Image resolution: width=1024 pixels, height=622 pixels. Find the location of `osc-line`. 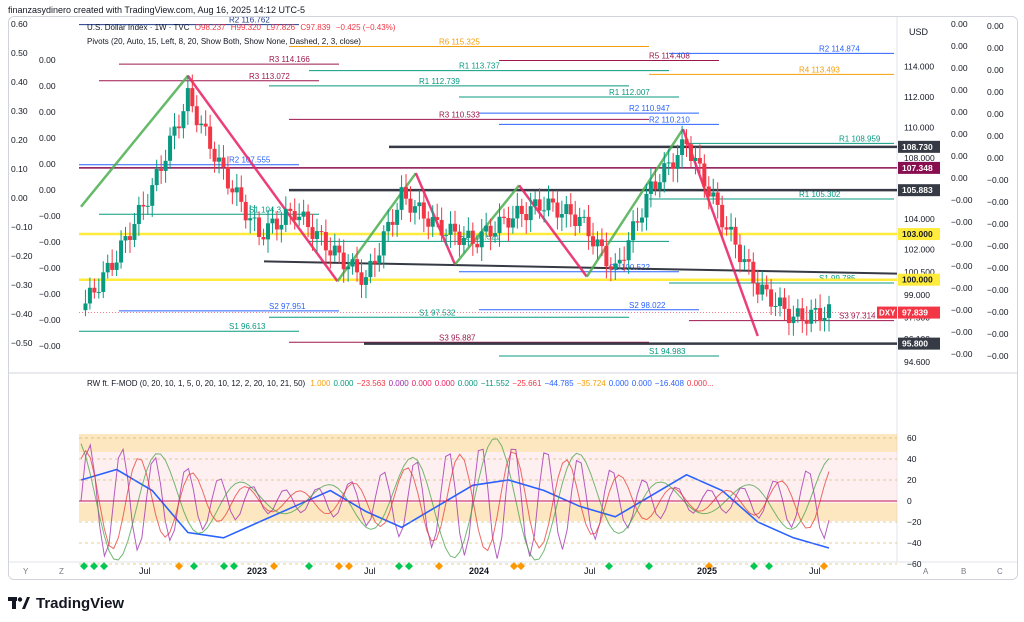

osc-line is located at coordinates (455, 501).